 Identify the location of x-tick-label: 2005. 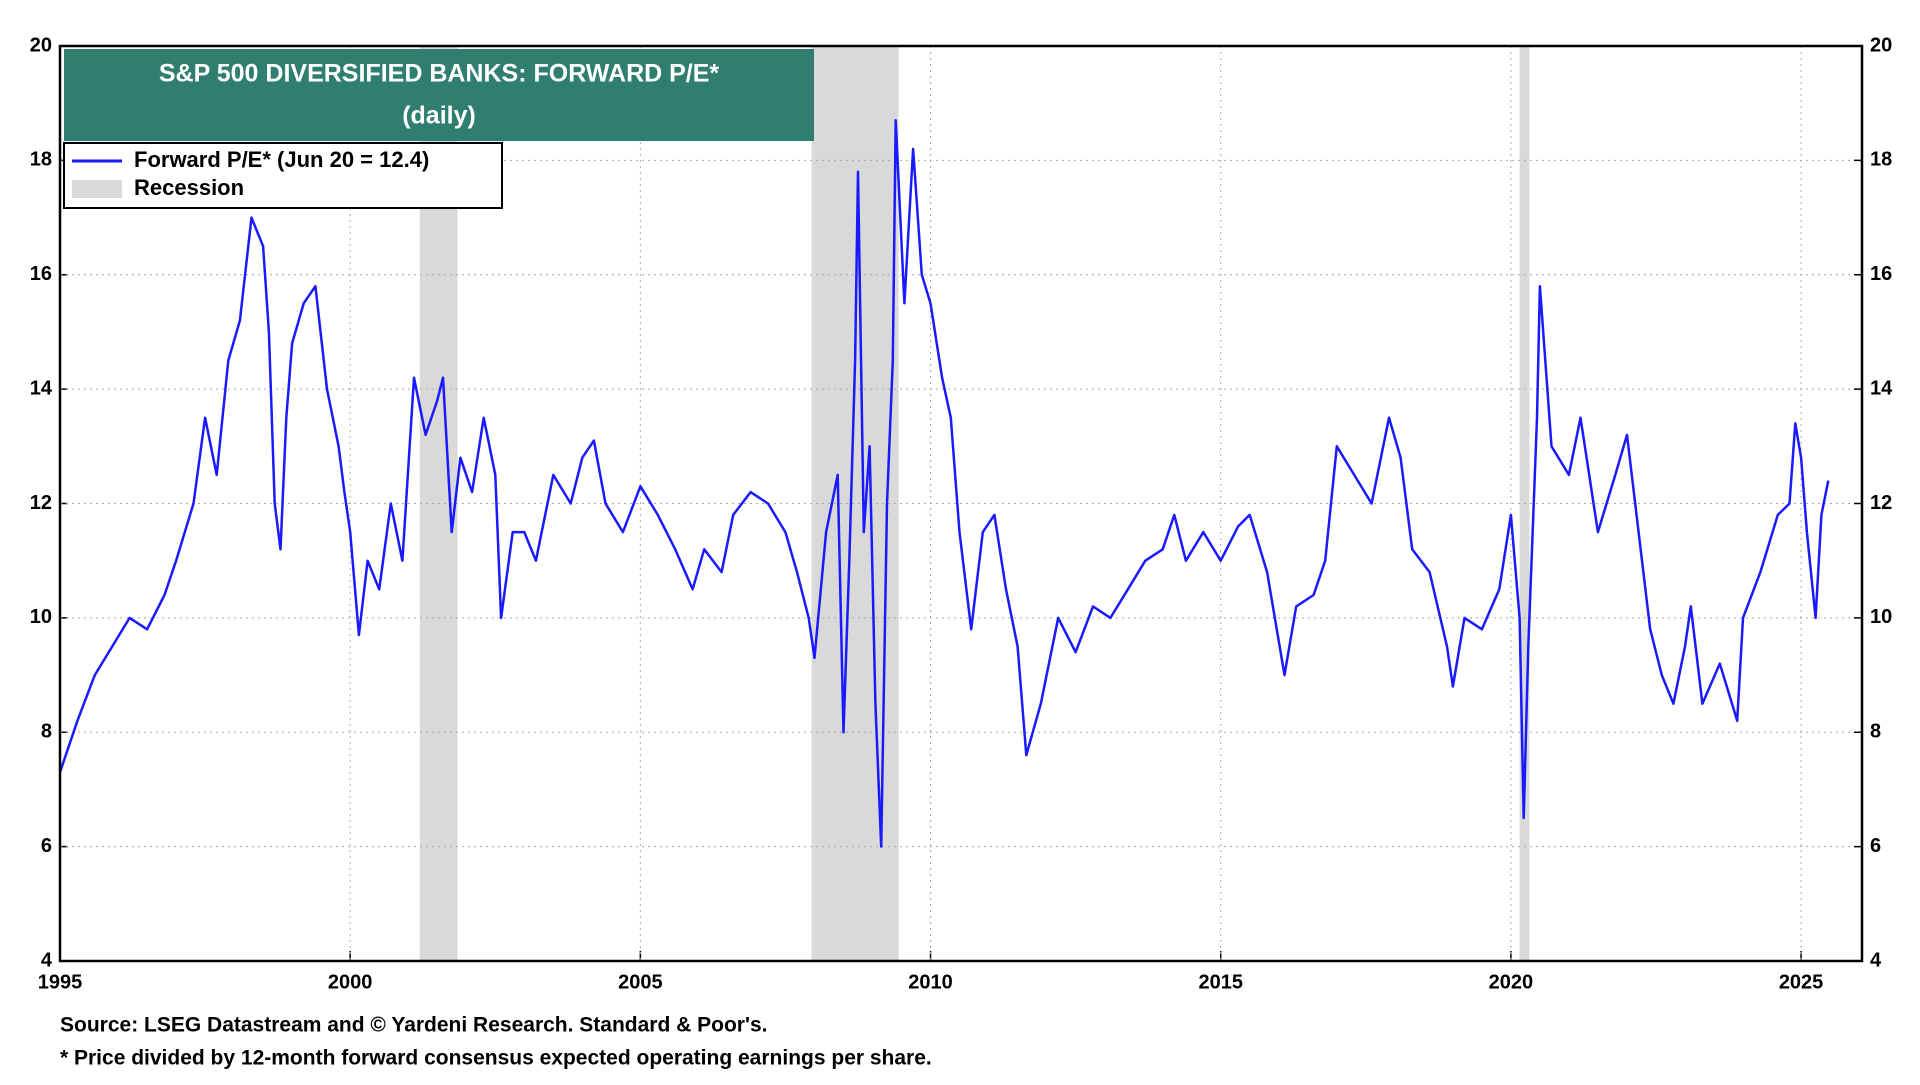
(640, 982).